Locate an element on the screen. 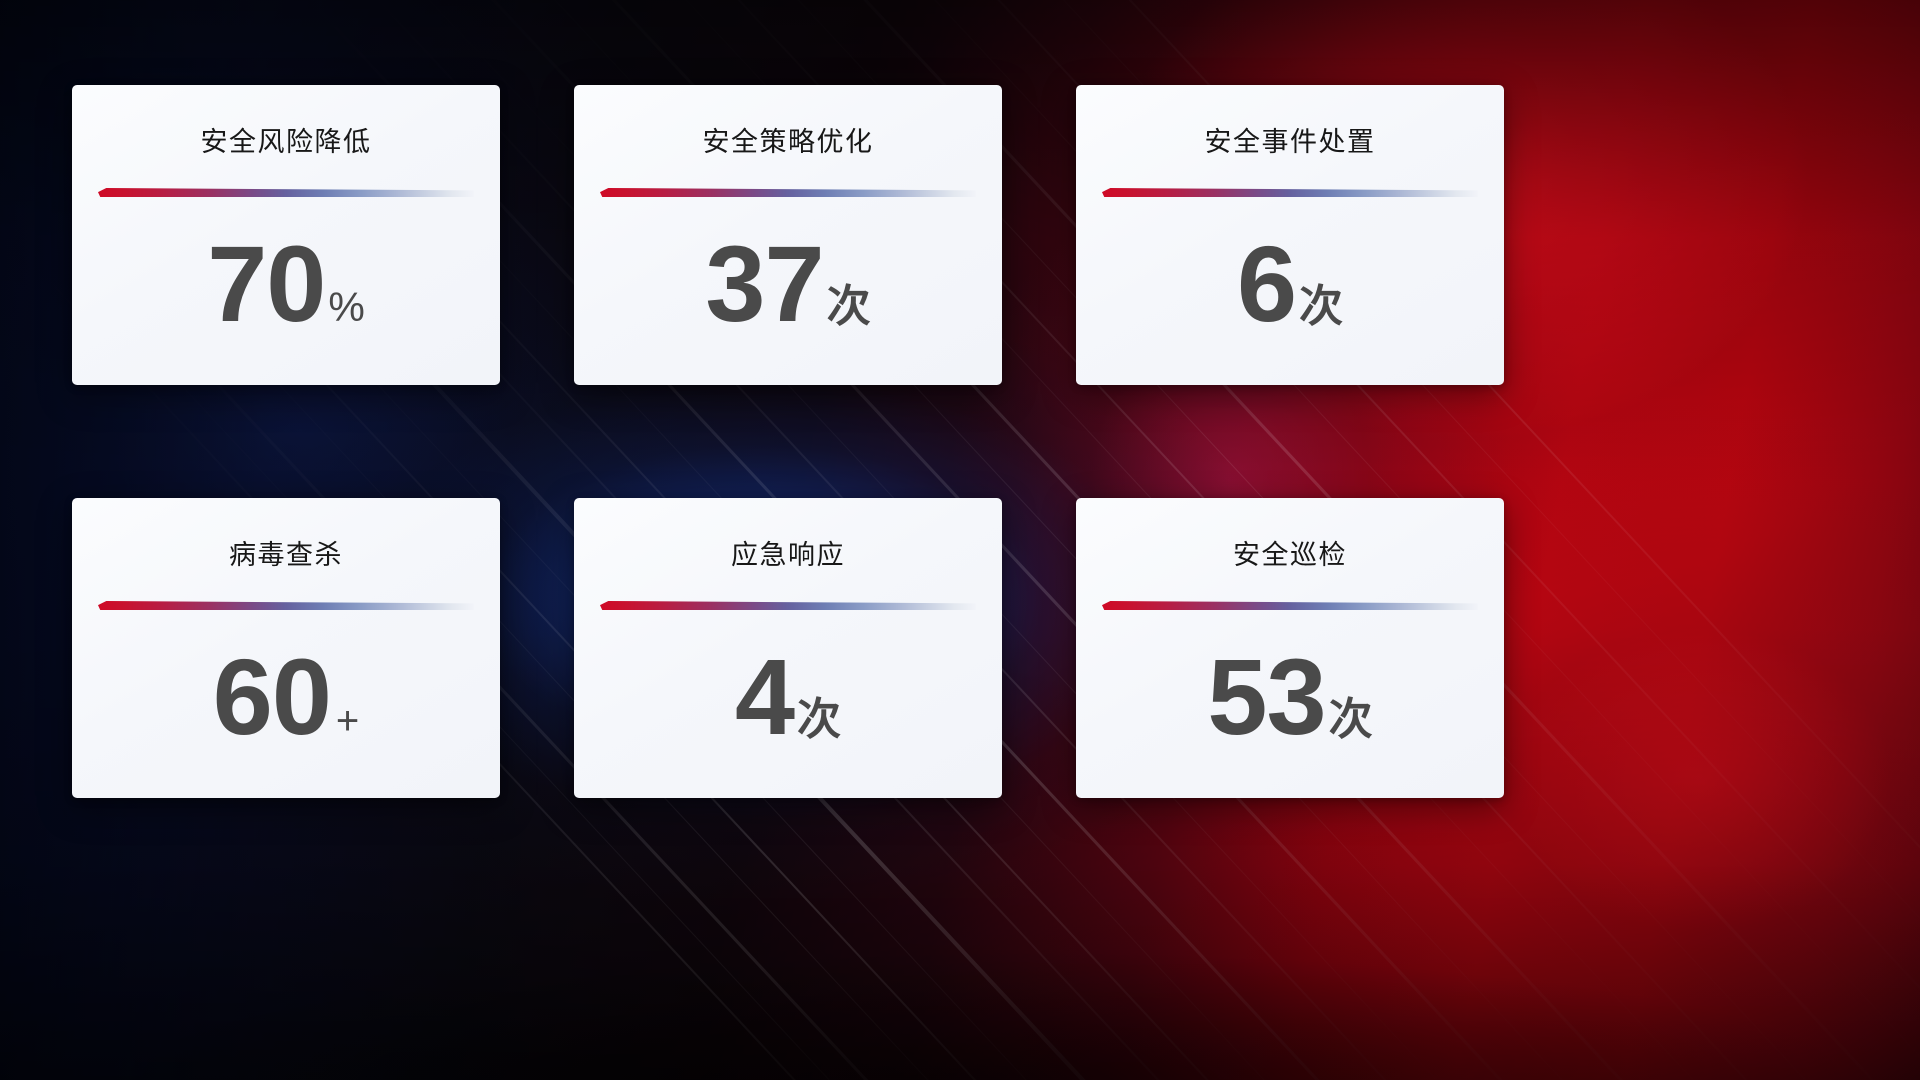  metric-card-value-area: 37 次 is located at coordinates (788, 291).